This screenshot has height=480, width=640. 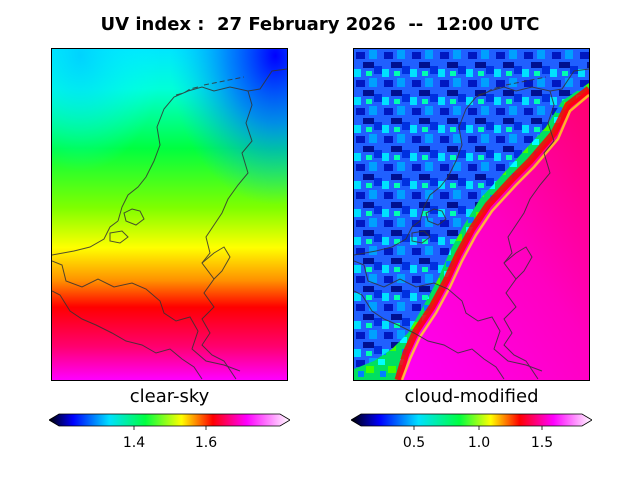 I want to click on colorbar-tick-label: 0.5, so click(x=414, y=443).